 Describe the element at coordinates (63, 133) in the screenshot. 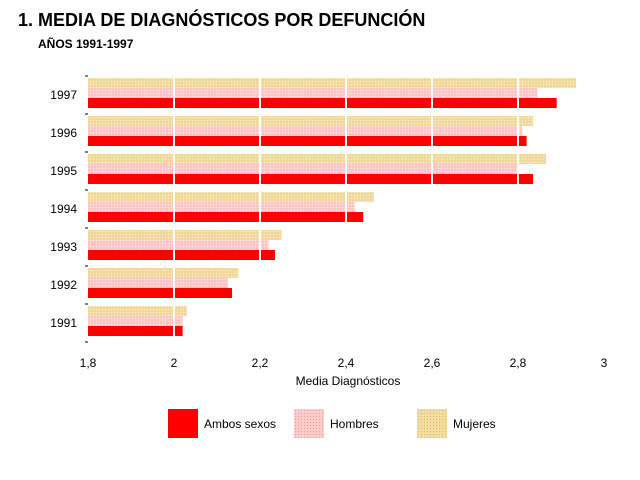

I see `y-tick-label-1996: 1996` at that location.